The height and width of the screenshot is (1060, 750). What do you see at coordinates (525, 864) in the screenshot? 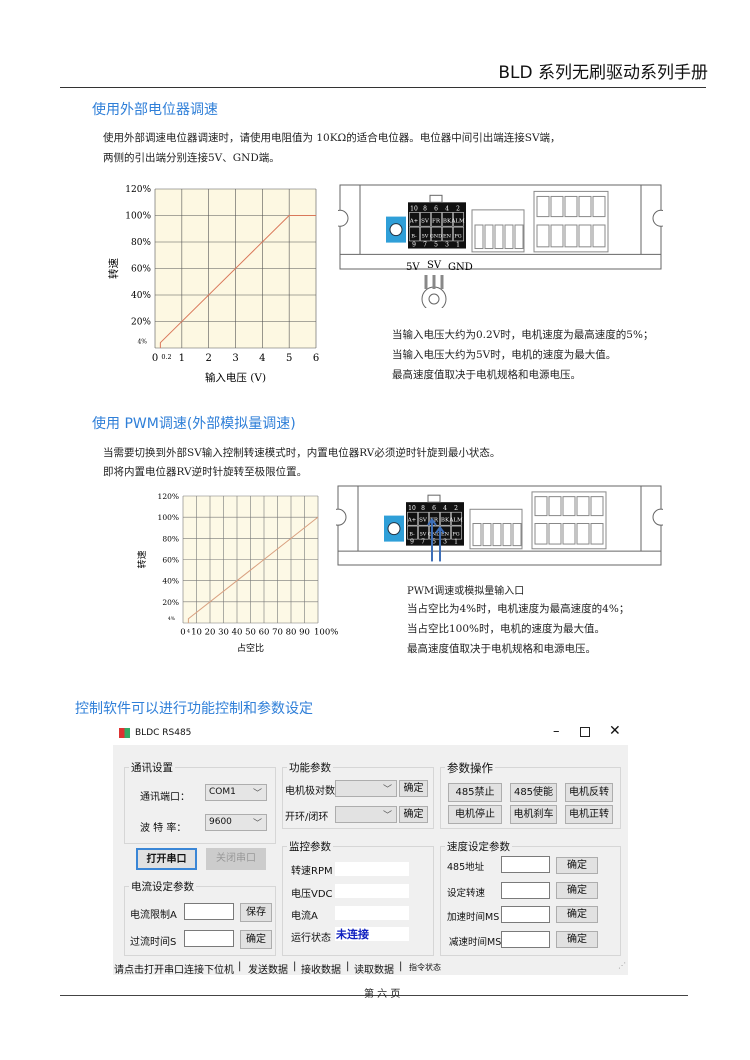
I see `address-input` at bounding box center [525, 864].